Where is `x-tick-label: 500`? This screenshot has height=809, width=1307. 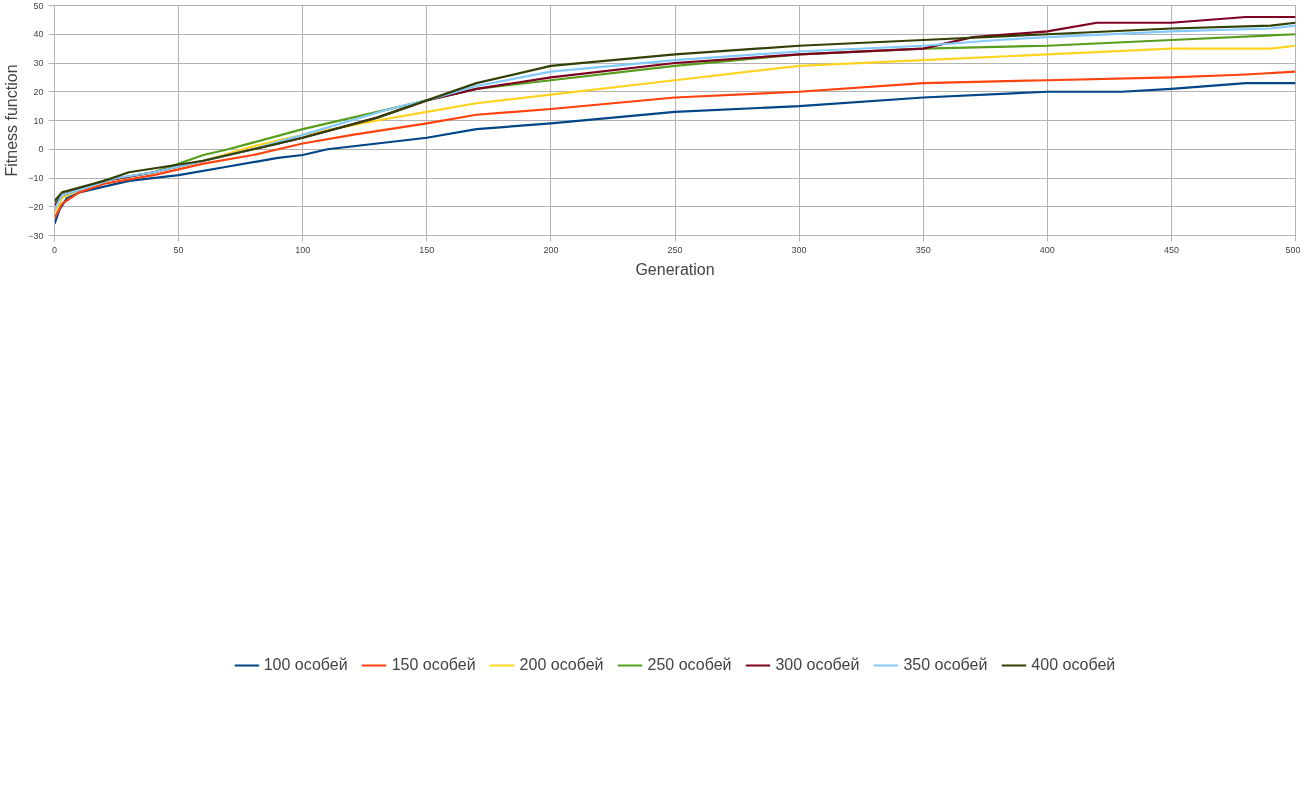 x-tick-label: 500 is located at coordinates (1293, 249).